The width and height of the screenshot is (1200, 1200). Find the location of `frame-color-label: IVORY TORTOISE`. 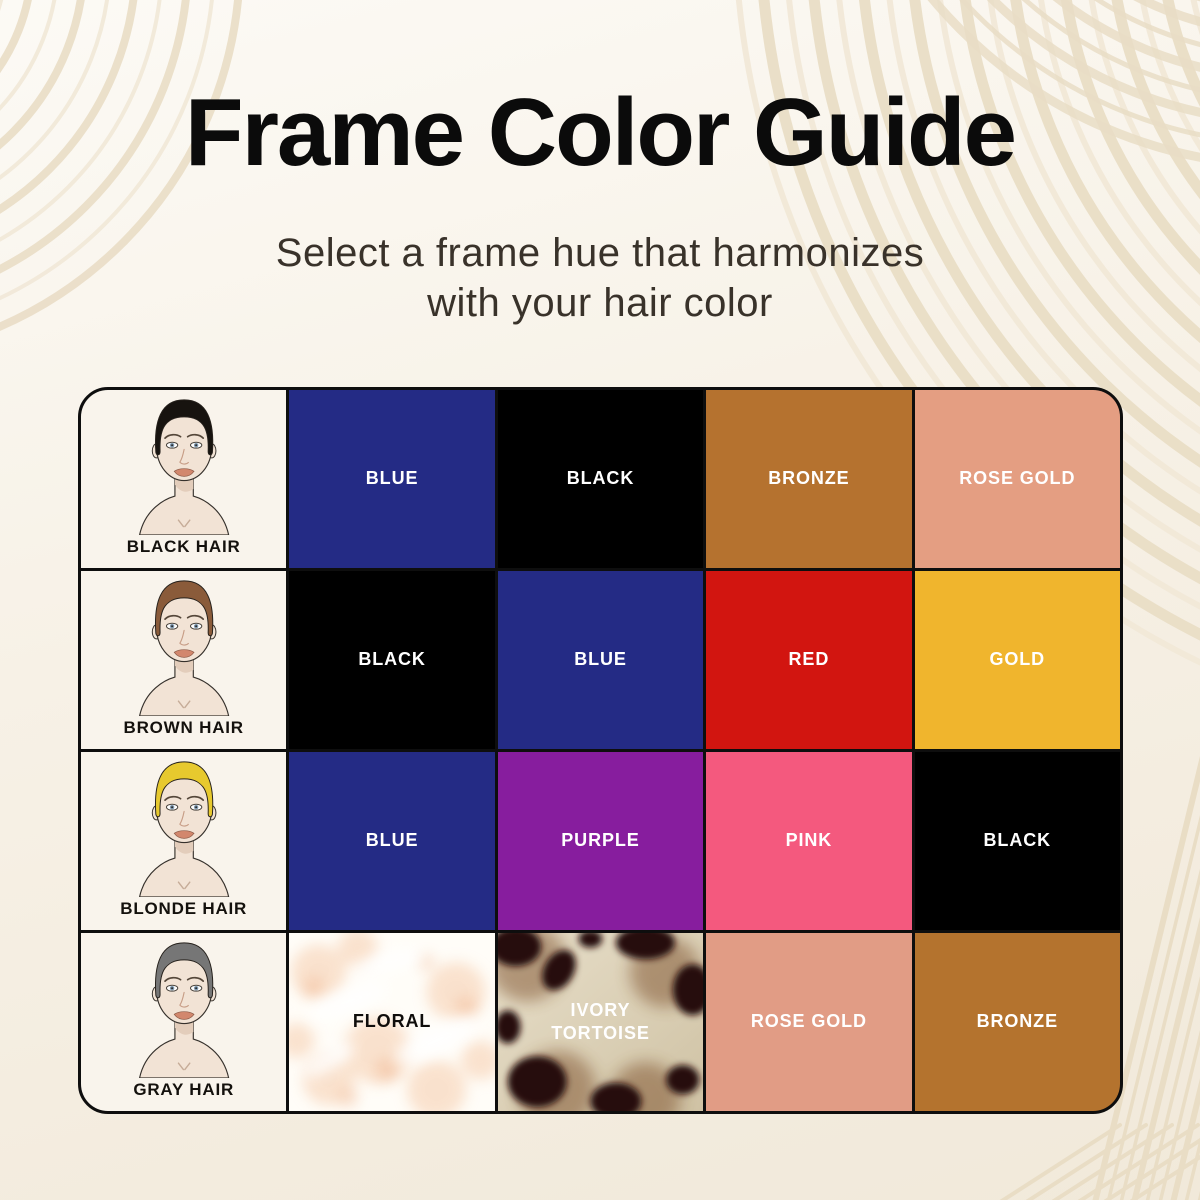

frame-color-label: IVORY TORTOISE is located at coordinates (600, 1021).